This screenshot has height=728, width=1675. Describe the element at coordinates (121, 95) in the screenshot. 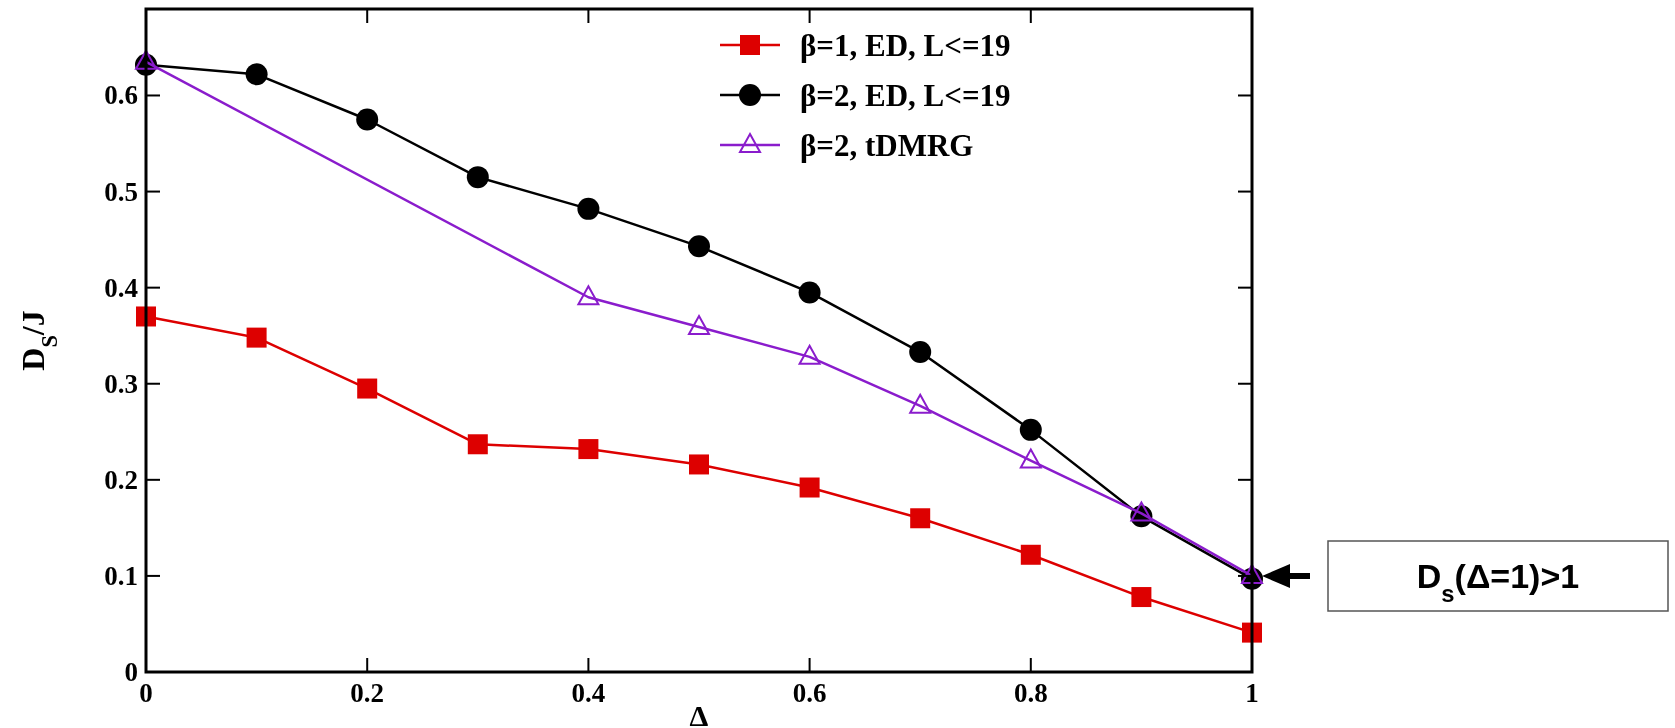

I see `y-tick-label: 0.6` at that location.